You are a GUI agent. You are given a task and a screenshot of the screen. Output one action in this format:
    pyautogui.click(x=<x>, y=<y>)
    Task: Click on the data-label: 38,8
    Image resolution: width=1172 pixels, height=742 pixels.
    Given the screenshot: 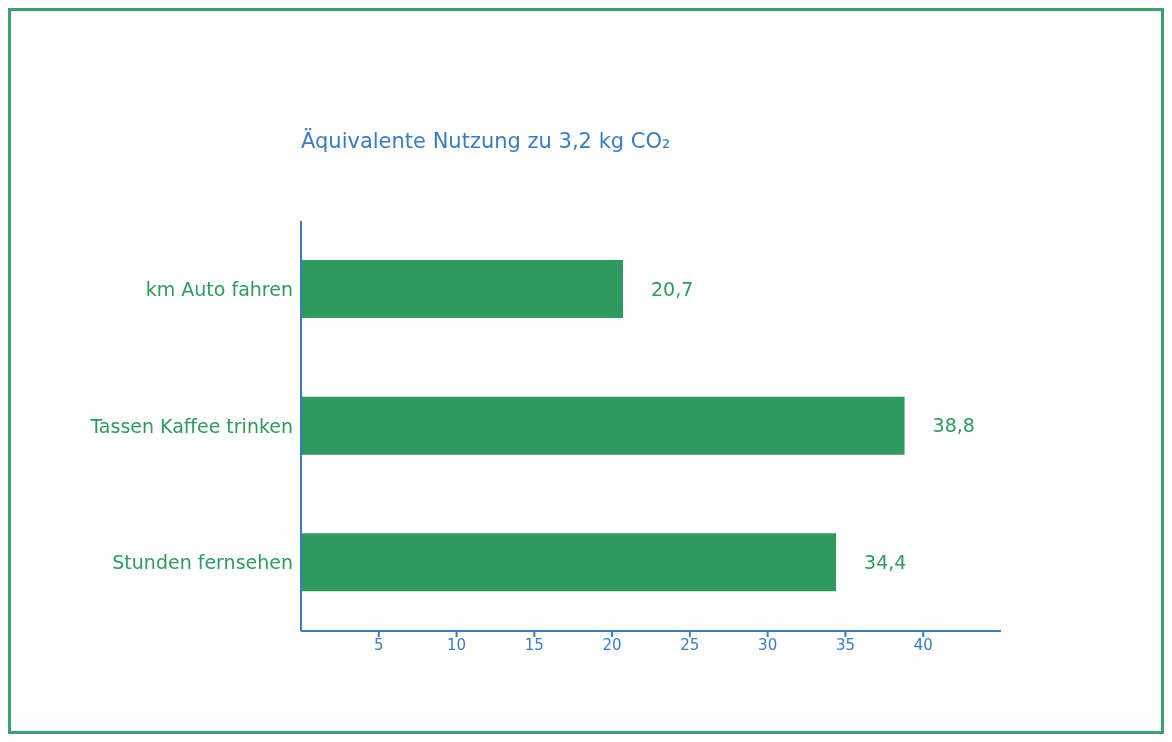 What is the action you would take?
    pyautogui.click(x=953, y=425)
    